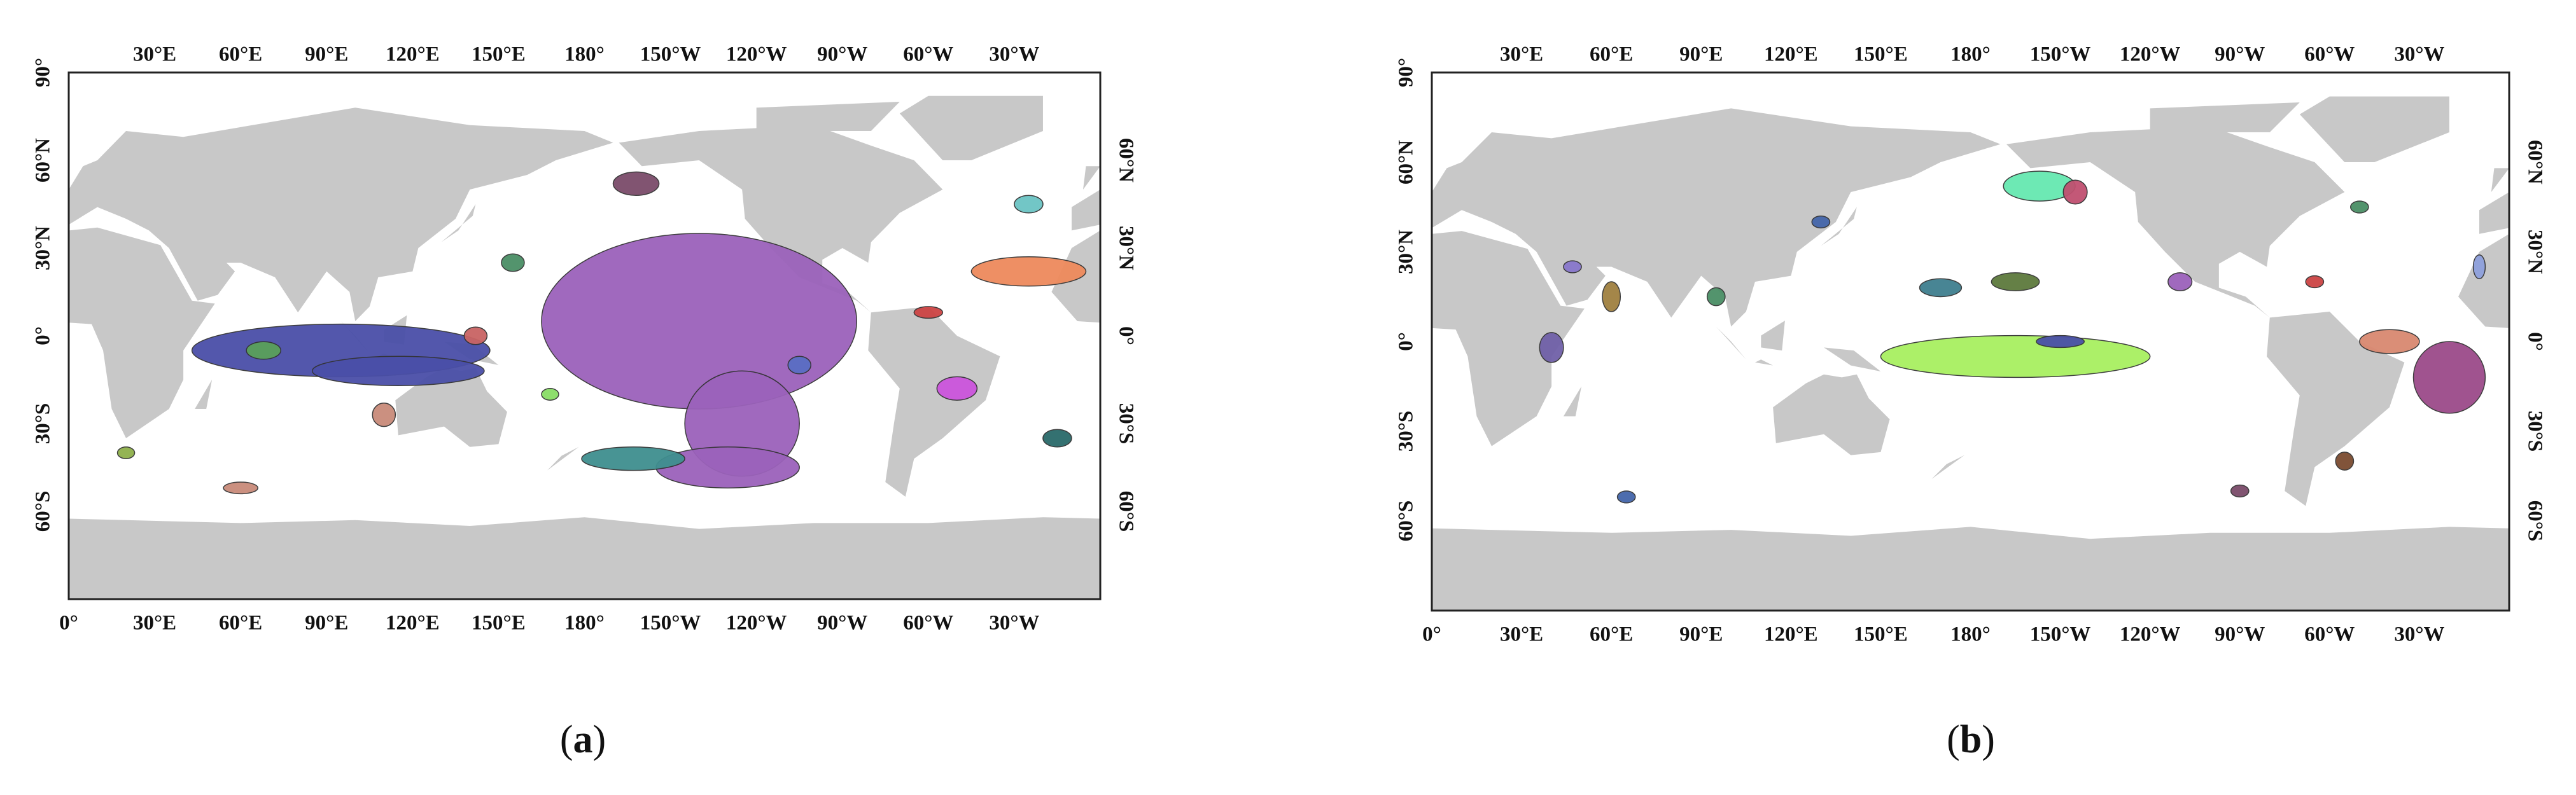 The width and height of the screenshot is (2576, 795). Describe the element at coordinates (2419, 635) in the screenshot. I see `bottom-tick-label: 30°W` at that location.